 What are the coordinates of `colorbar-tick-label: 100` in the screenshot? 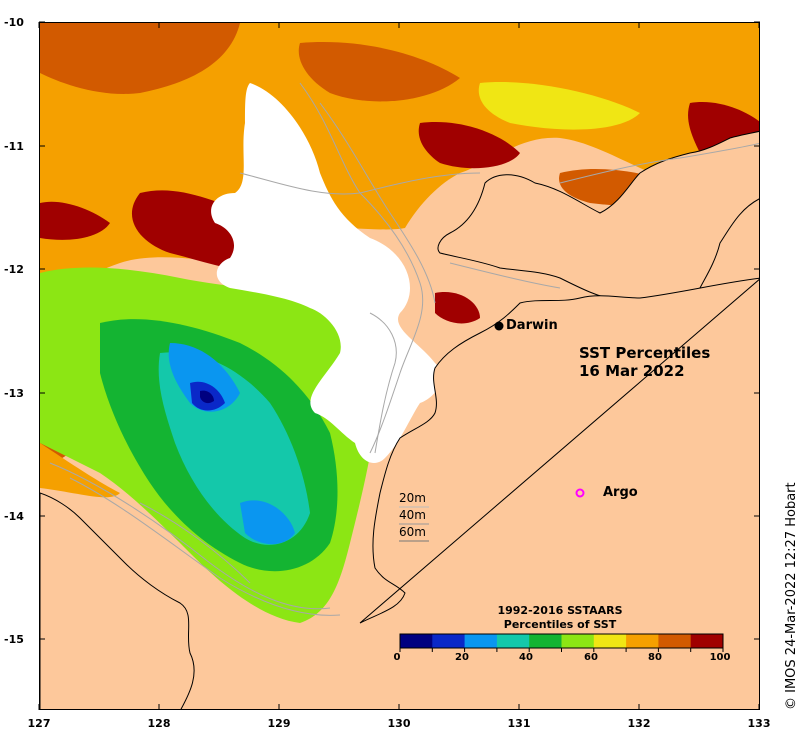 It's located at (720, 657).